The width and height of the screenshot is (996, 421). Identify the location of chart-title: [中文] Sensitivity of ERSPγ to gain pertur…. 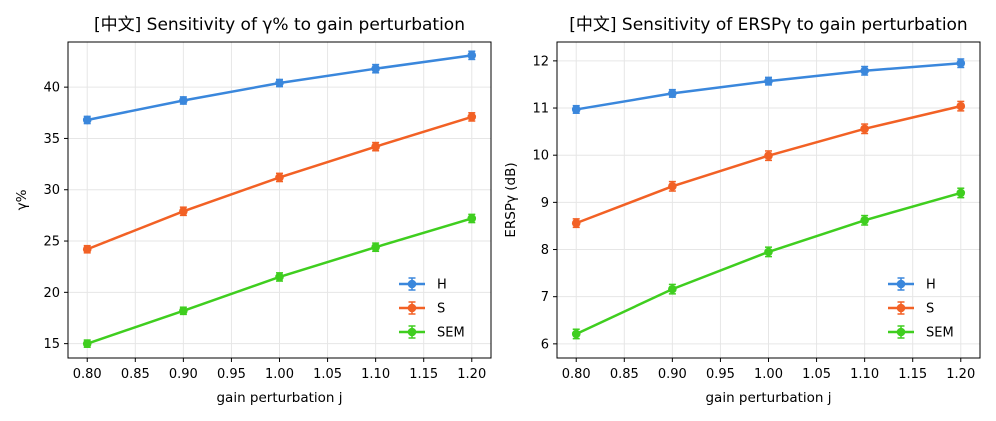
(768, 25).